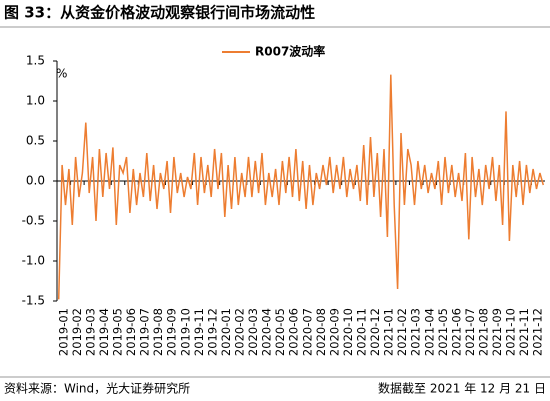 The image size is (550, 401). I want to click on x-tick-label: 2020-06, so click(294, 332).